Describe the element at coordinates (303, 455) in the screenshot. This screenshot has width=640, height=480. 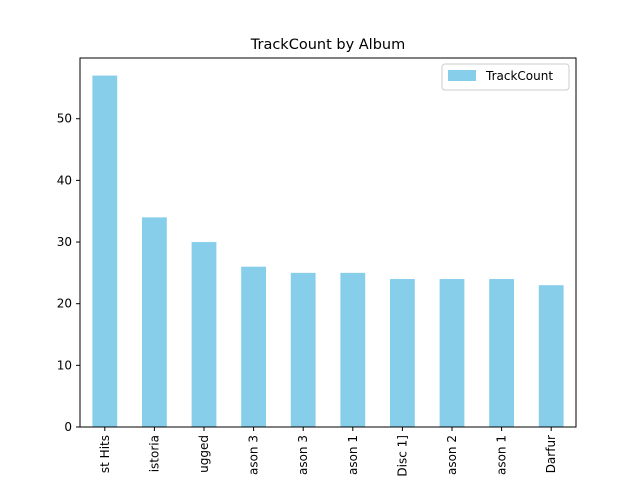
I see `x-tick-label-4: ason 3` at that location.